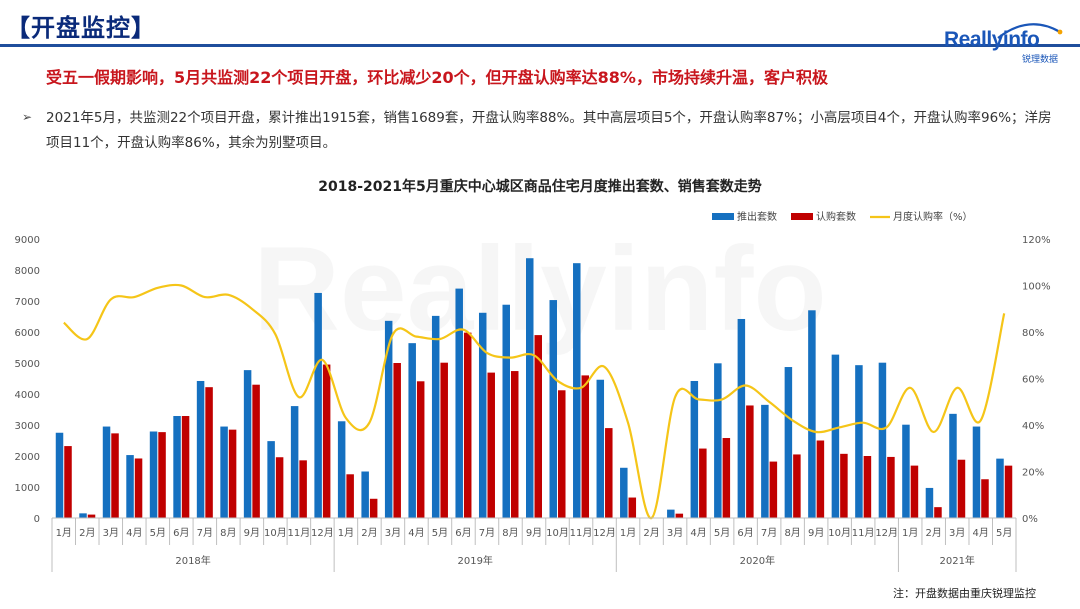  Describe the element at coordinates (540, 187) in the screenshot. I see `chart-title: 2018-2021年5月重庆中心城区商品住宅月度推出套数、销售套数走势` at that location.